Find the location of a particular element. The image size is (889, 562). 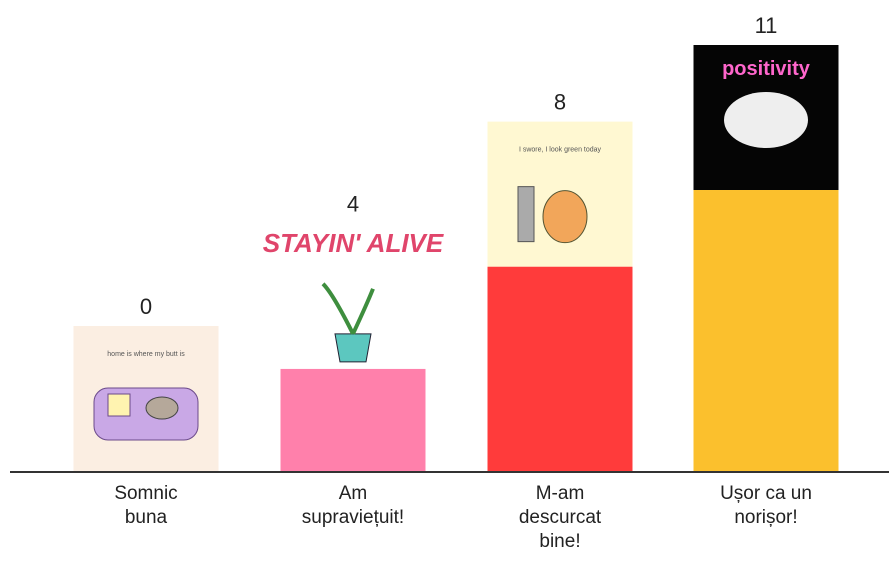

value-label: 11 is located at coordinates (766, 25).